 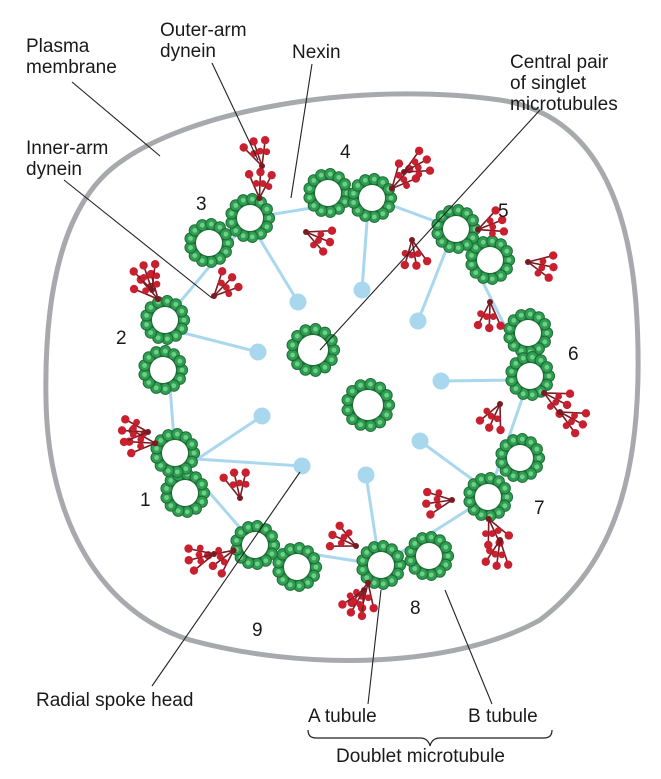 What do you see at coordinates (420, 756) in the screenshot?
I see `doublet-microtubule-label: Doublet microtubule` at bounding box center [420, 756].